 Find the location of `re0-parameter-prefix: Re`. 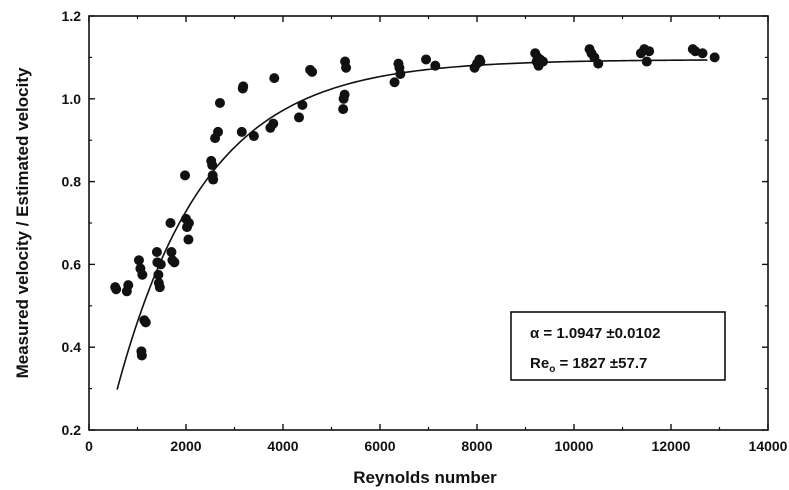

re0-parameter-prefix: Re is located at coordinates (539, 363).